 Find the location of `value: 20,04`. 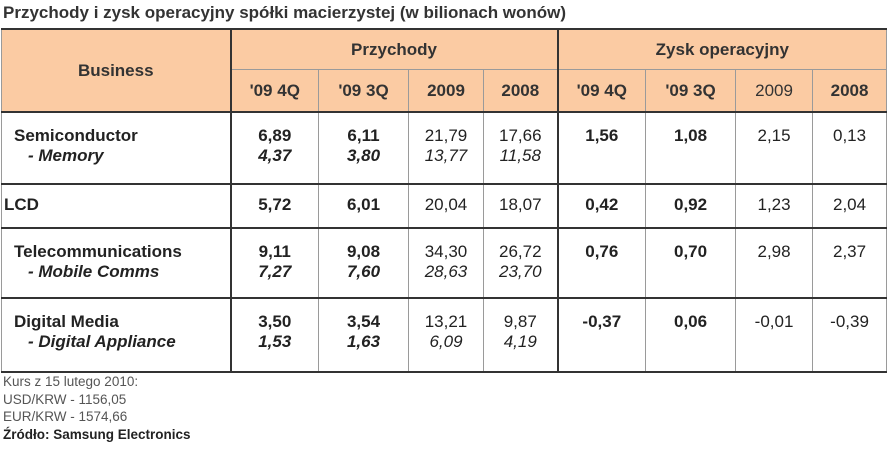

value: 20,04 is located at coordinates (446, 204).